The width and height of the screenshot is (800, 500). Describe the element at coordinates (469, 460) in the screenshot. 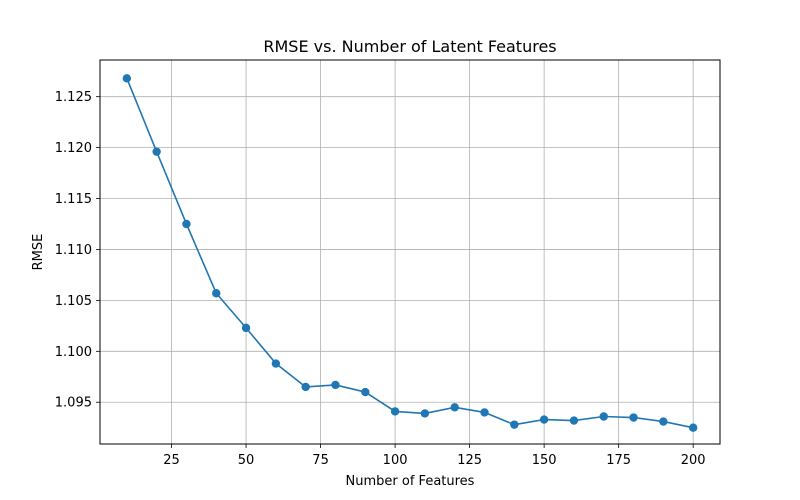

I see `x-tick-label: 125` at that location.